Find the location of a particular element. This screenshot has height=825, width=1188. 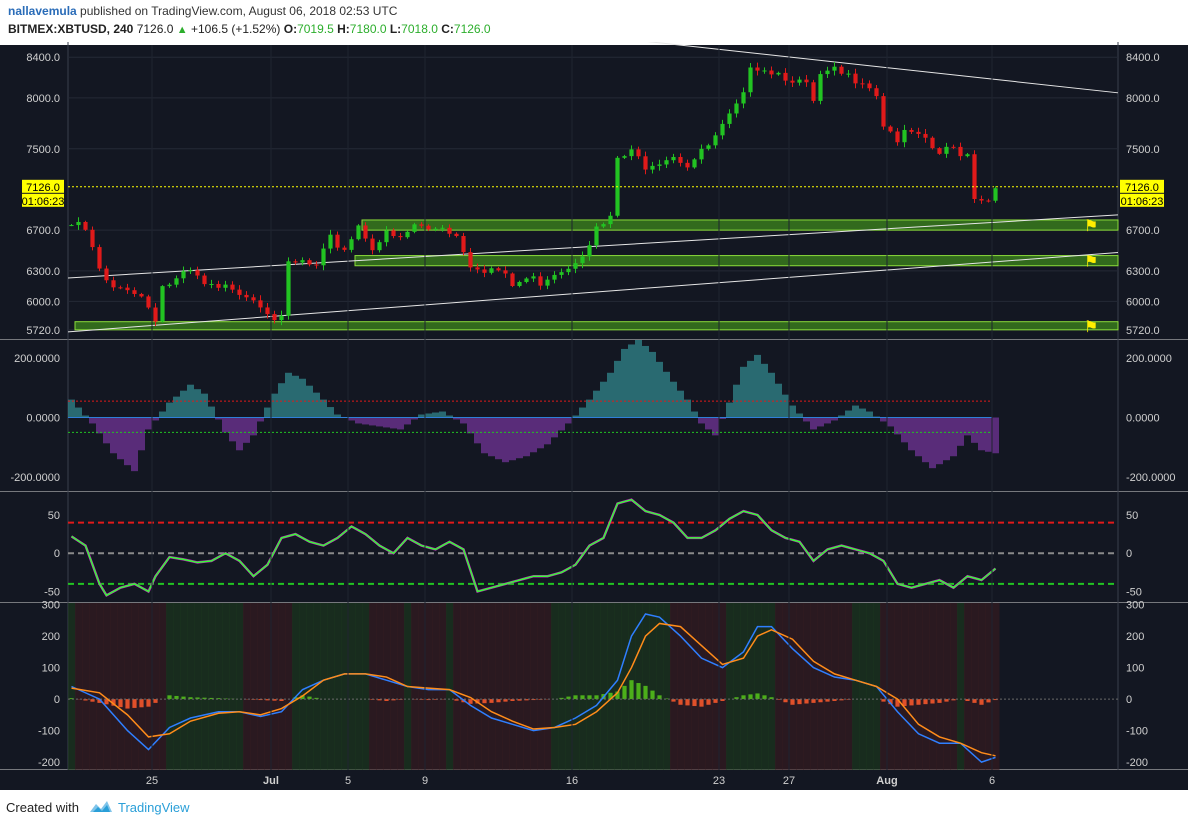

last-price-tag-left is located at coordinates (43, 186).